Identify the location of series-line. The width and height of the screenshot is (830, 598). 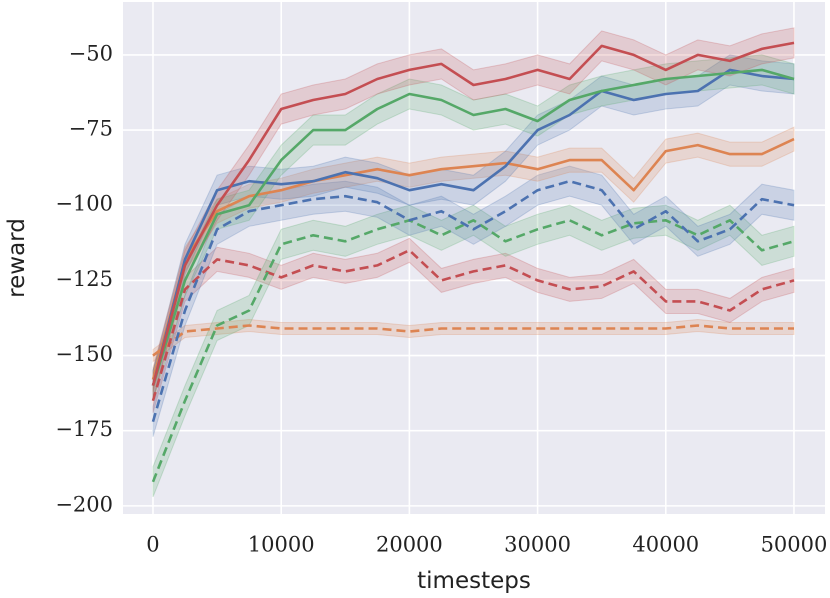
(473, 340).